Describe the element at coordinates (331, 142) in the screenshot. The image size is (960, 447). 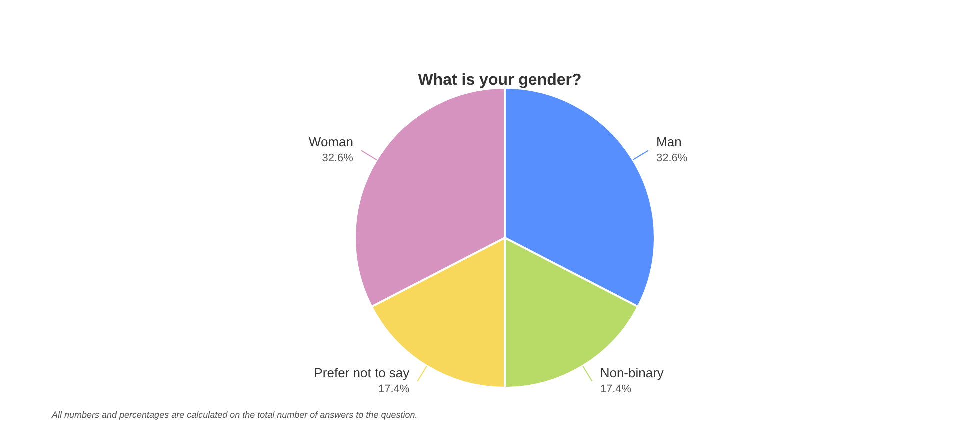
I see `slice-label: Woman` at that location.